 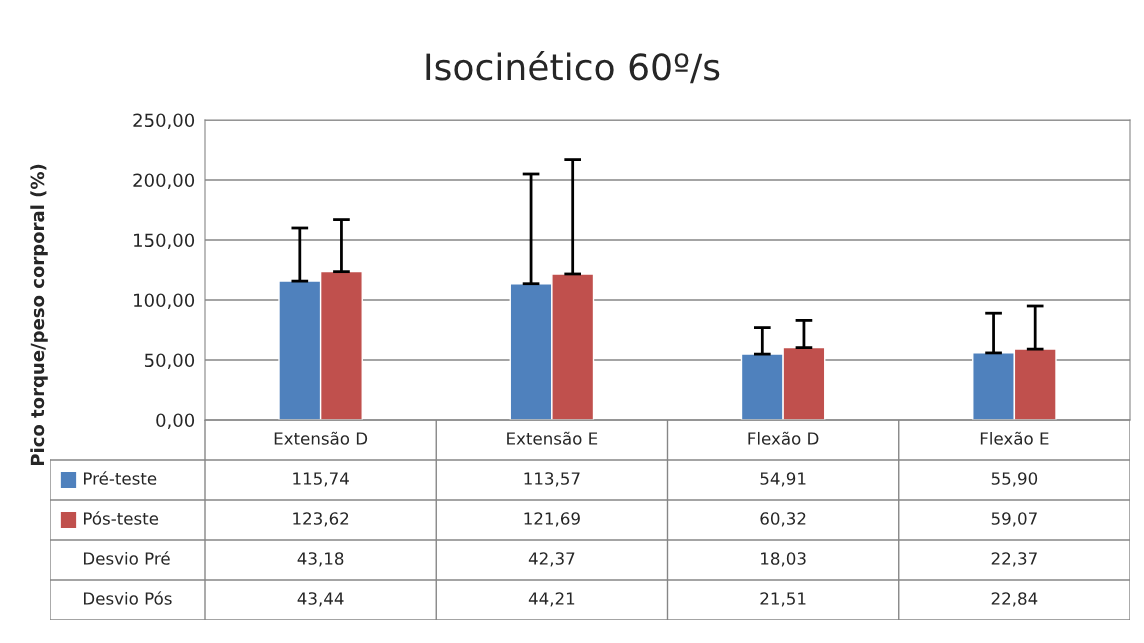 What do you see at coordinates (321, 479) in the screenshot?
I see `data-label: 115,74` at bounding box center [321, 479].